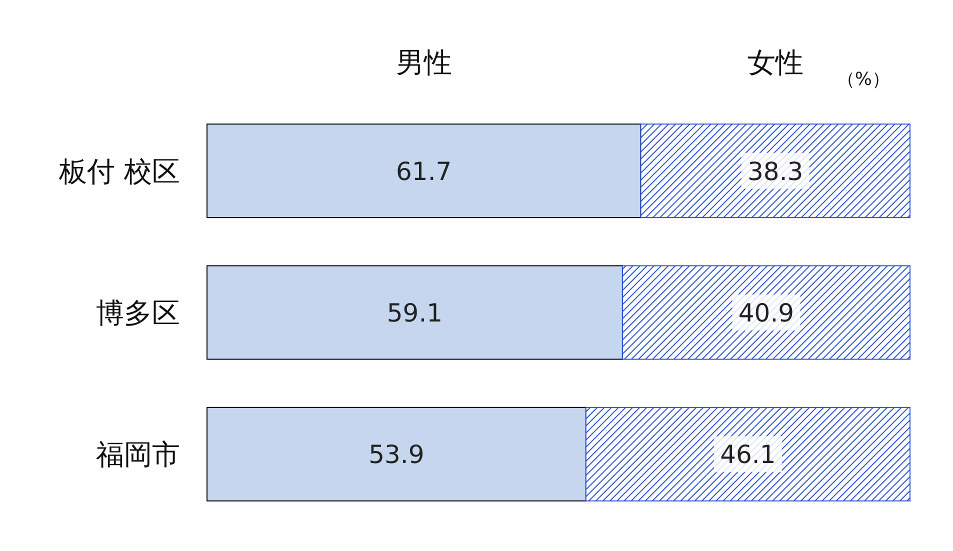 The image size is (953, 551). Describe the element at coordinates (775, 62) in the screenshot. I see `series-label: 女性` at that location.